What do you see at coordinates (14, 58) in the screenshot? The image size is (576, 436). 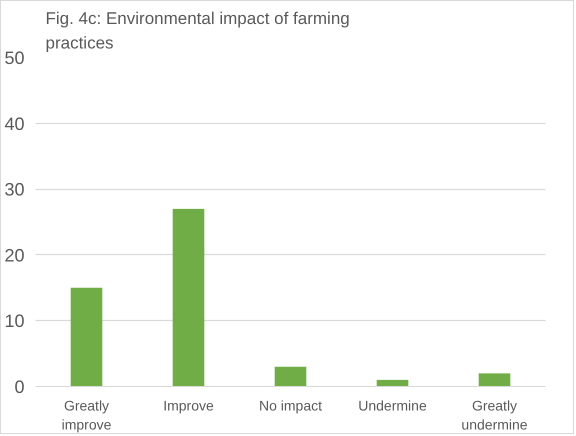 I see `y-tick-label: 50` at bounding box center [14, 58].